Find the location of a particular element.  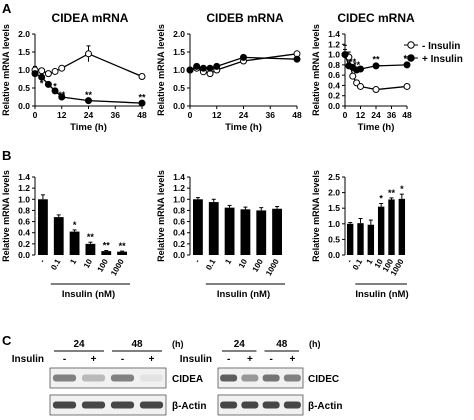

category-label: 0.1 is located at coordinates (211, 264).